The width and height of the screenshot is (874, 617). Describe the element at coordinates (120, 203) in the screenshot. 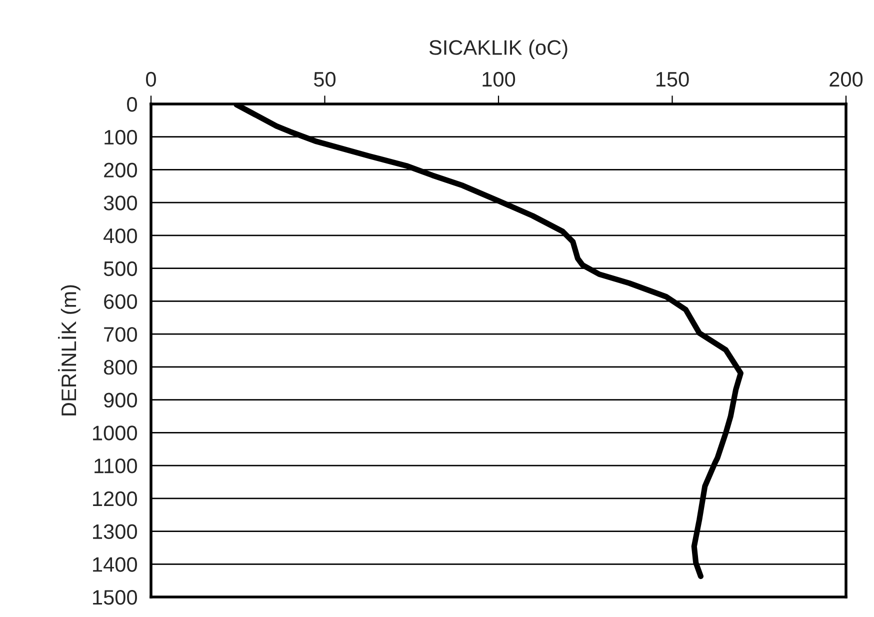

I see `y-tick-label: 300` at that location.